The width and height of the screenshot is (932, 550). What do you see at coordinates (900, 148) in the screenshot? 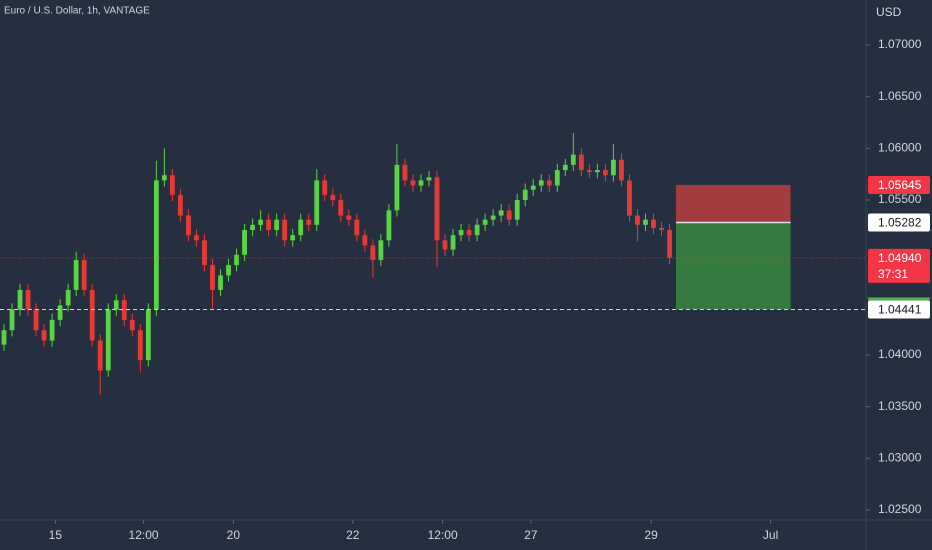
I see `y-tick-label: 1.06000` at bounding box center [900, 148].